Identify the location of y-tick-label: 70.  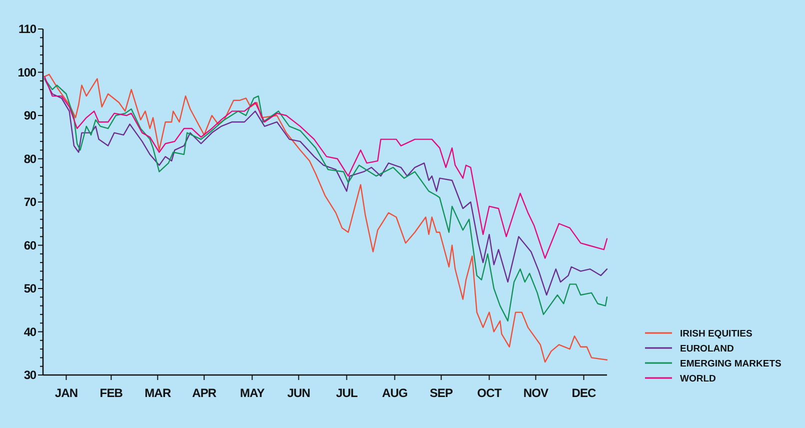
(30, 202).